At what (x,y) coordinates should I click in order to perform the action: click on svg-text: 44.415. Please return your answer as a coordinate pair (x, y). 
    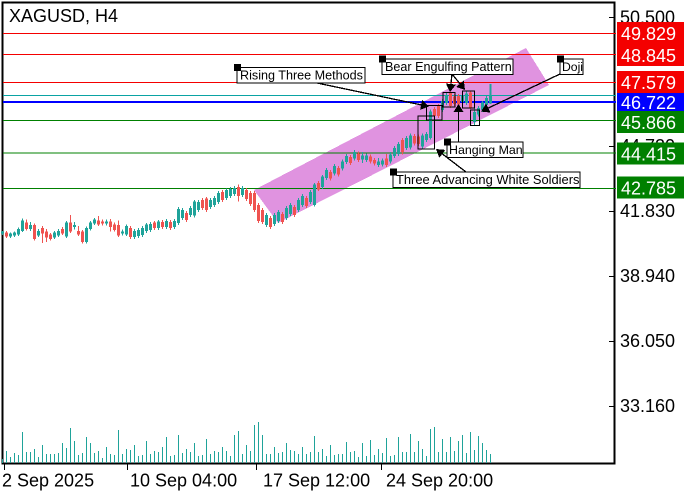
    Looking at the image, I should click on (648, 155).